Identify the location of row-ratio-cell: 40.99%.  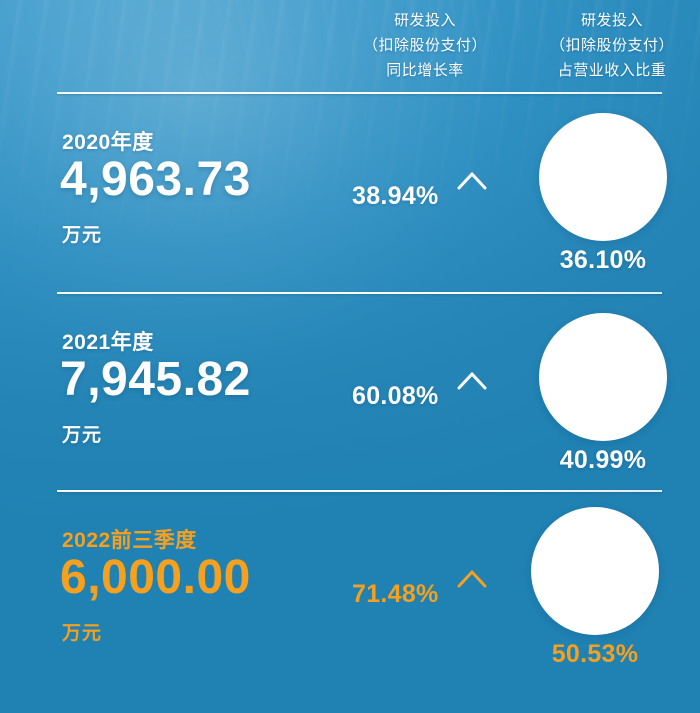
(605, 394).